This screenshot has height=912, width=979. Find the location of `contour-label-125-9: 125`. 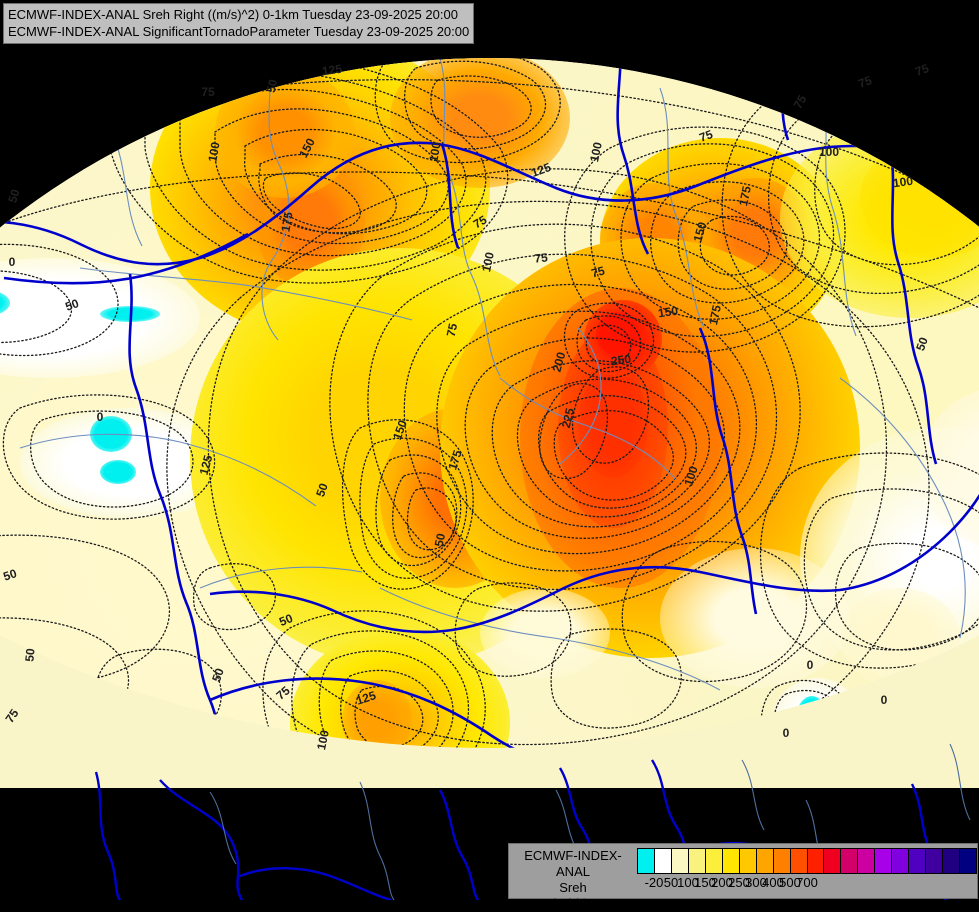

contour-label-125-9: 125 is located at coordinates (332, 70).